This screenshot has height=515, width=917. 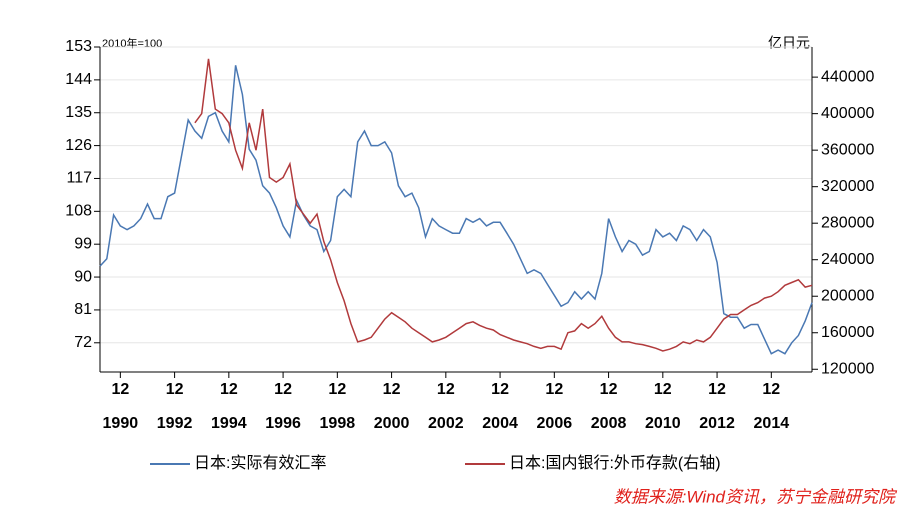 I want to click on y-tick-label: 153, so click(x=78, y=46).